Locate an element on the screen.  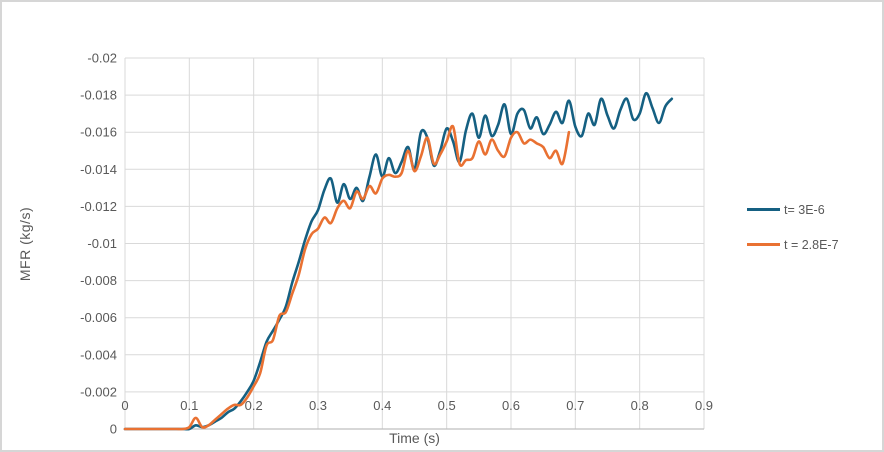
legend-label-t28e7: t = 2.8E-7 is located at coordinates (811, 244).